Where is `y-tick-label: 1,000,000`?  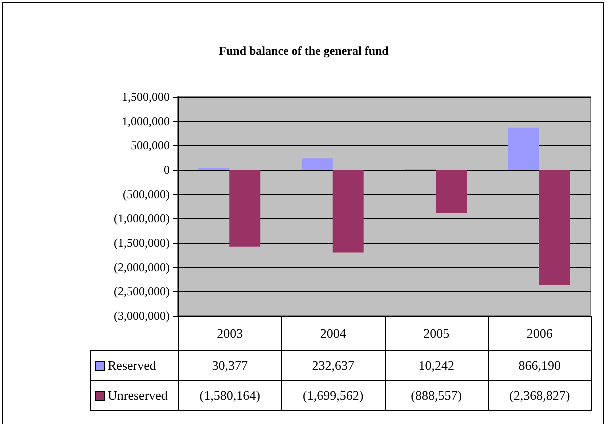
y-tick-label: 1,000,000 is located at coordinates (146, 121).